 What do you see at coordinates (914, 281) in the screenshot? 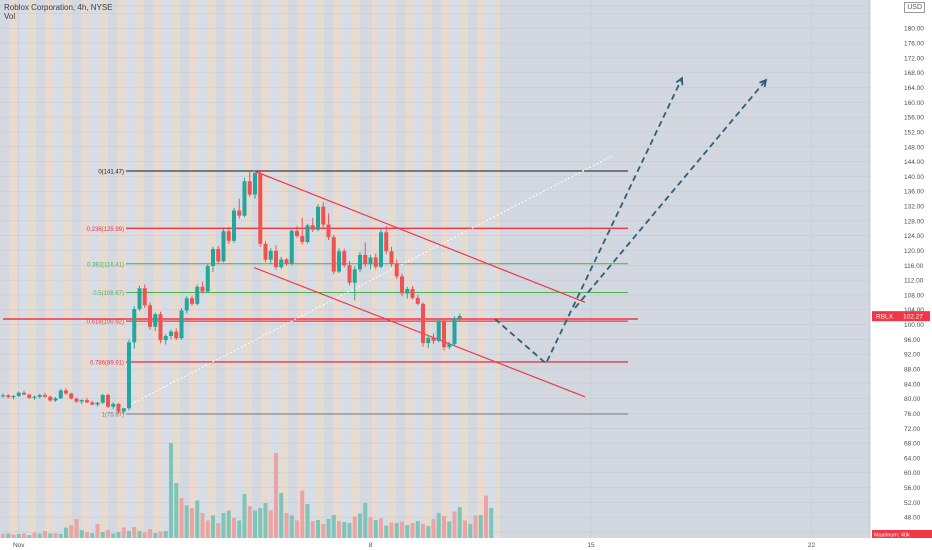
I see `price-tick-label: 112.00` at bounding box center [914, 281].